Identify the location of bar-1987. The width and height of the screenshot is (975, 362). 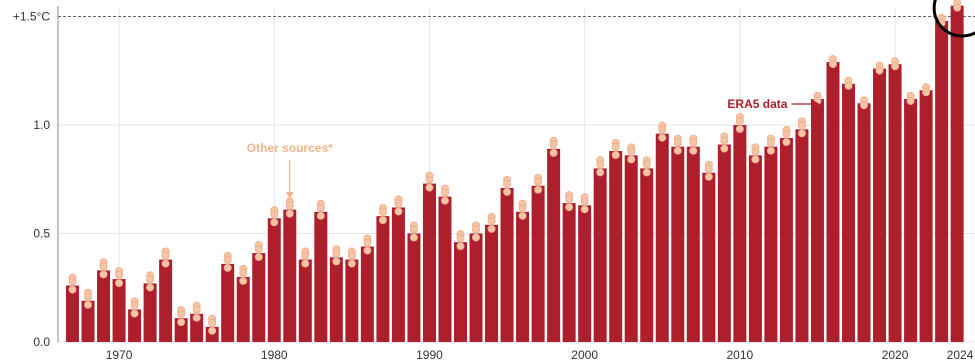
(383, 279).